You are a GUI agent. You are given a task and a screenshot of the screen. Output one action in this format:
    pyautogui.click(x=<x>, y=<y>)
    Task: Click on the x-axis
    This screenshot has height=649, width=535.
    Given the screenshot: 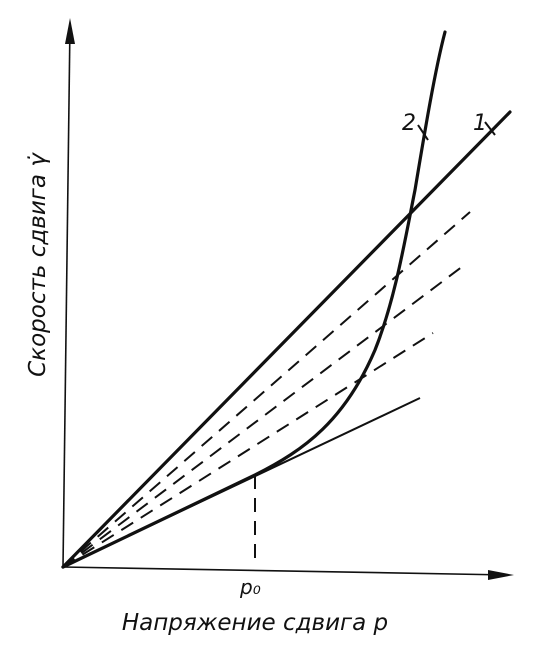 What is the action you would take?
    pyautogui.click(x=285, y=571)
    